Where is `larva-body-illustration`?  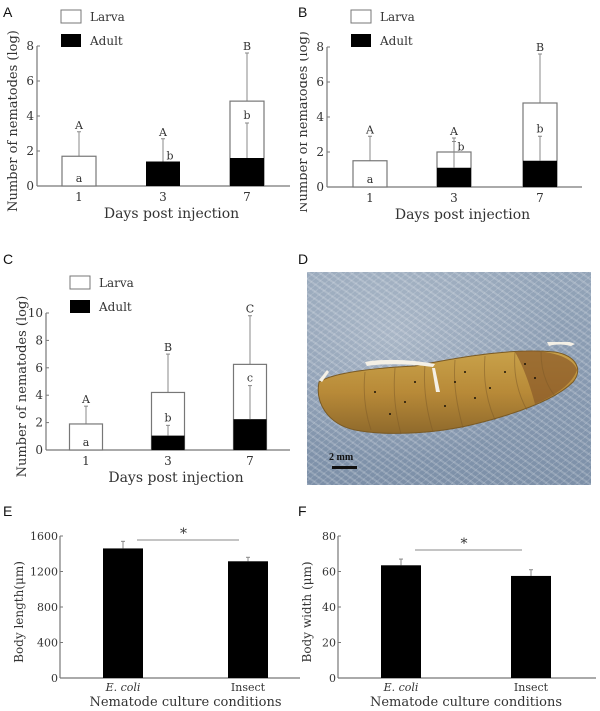
larva-body-illustration is located at coordinates (447, 388).